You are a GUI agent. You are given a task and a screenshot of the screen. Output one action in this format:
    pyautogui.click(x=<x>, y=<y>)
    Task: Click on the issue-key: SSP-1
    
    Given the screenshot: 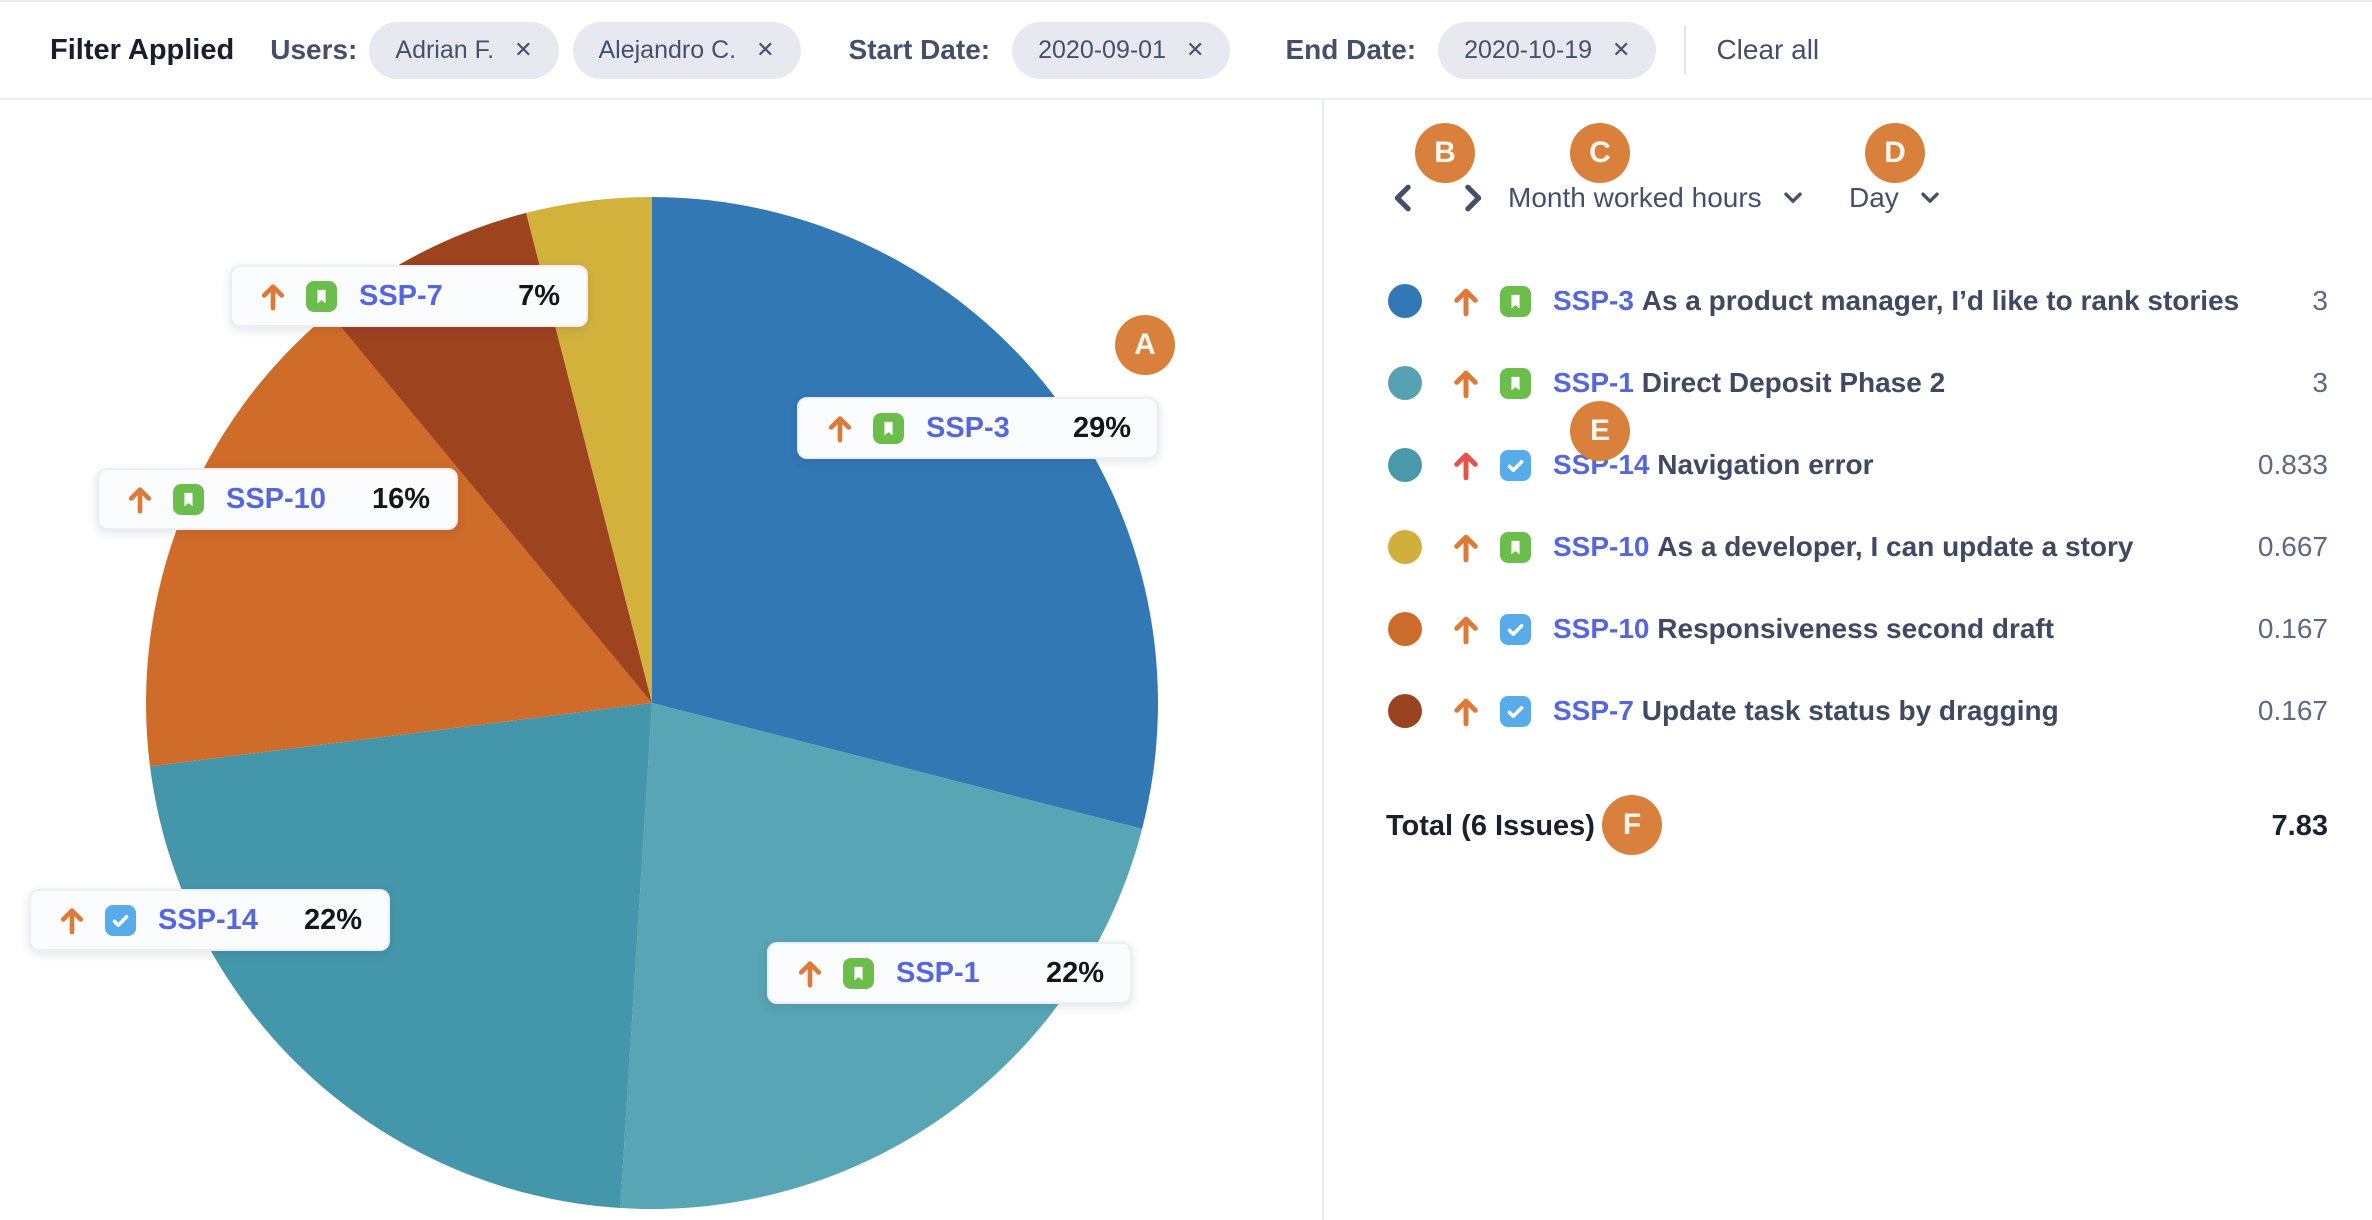 What is the action you would take?
    pyautogui.click(x=938, y=972)
    